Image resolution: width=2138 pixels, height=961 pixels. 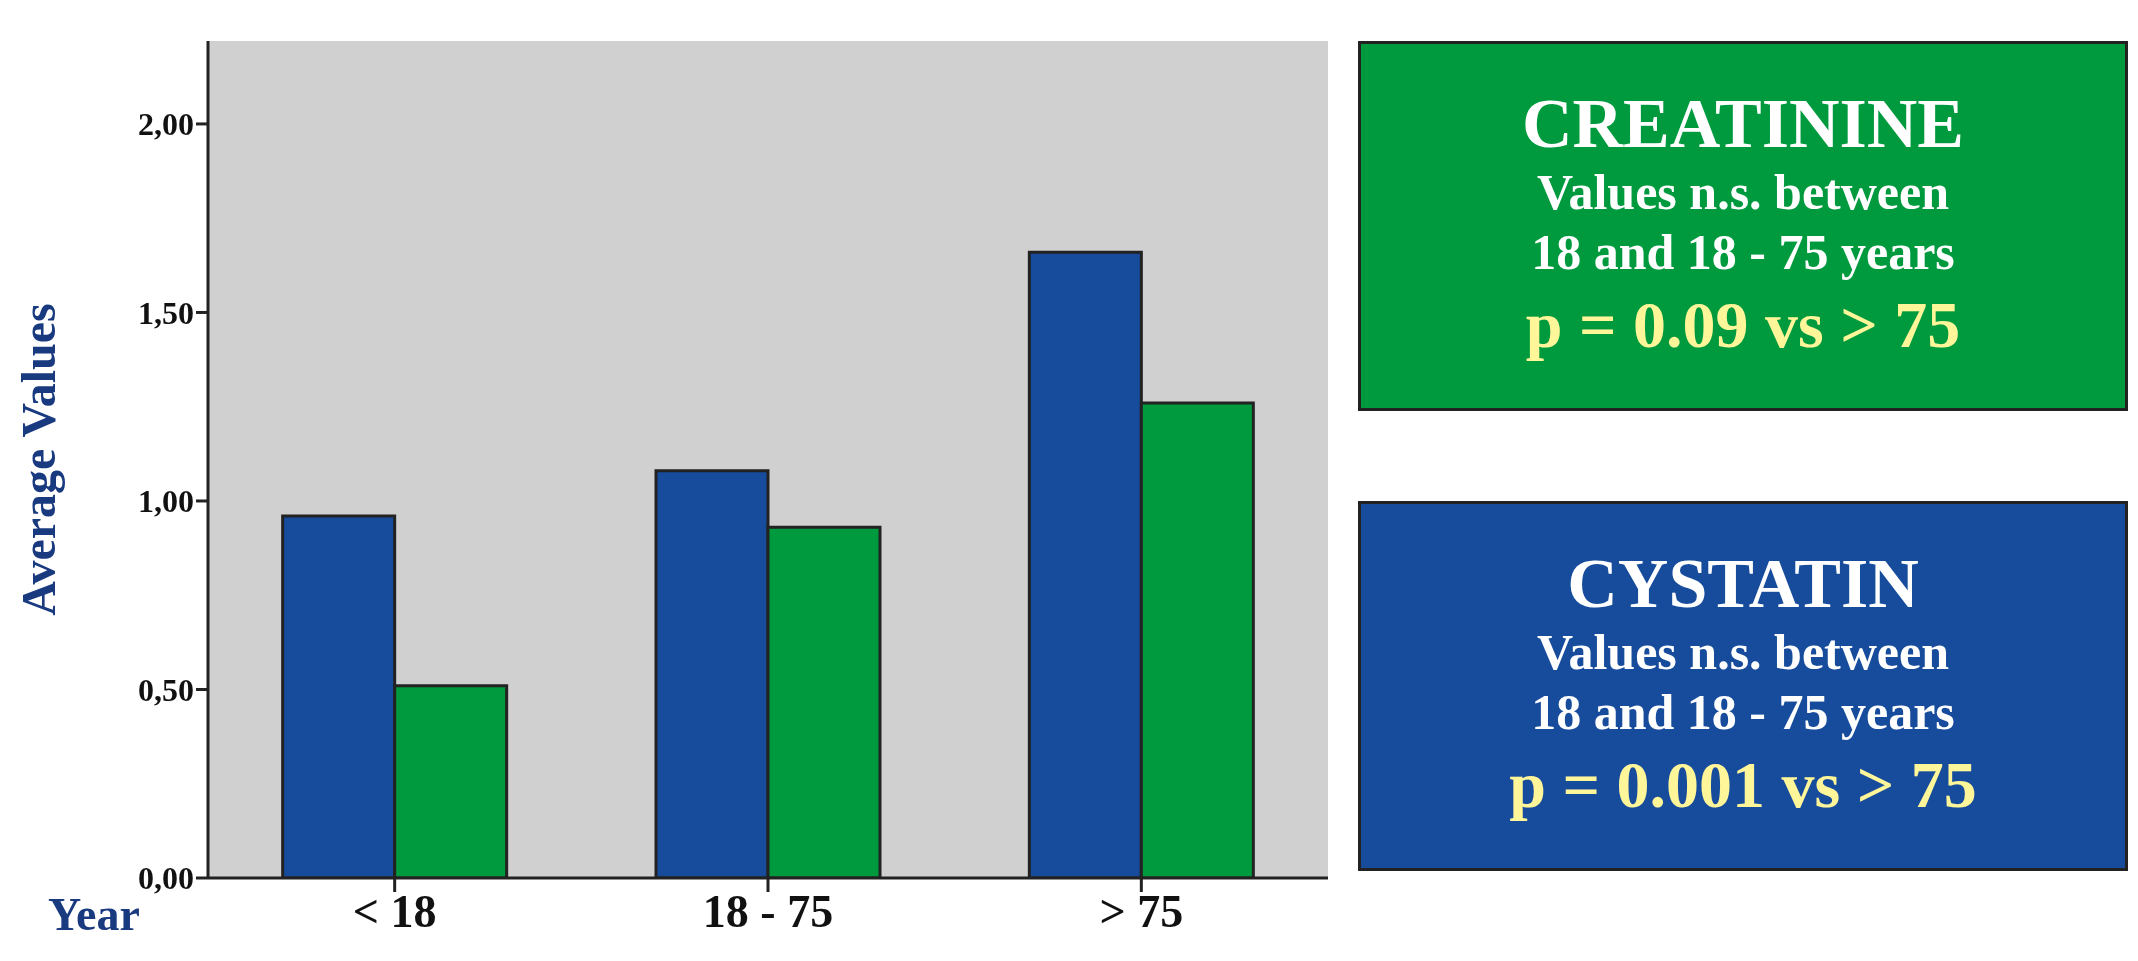 What do you see at coordinates (166, 878) in the screenshot?
I see `y-tick-label: 0,00` at bounding box center [166, 878].